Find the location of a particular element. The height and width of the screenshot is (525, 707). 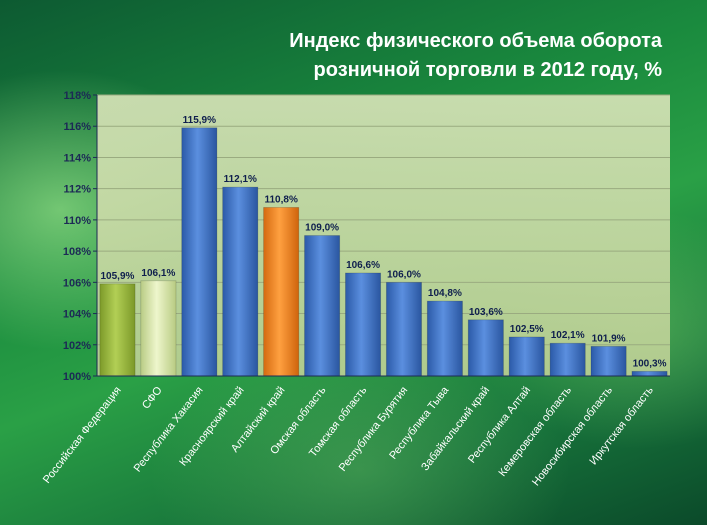

y-tick-label: 108% is located at coordinates (77, 252).